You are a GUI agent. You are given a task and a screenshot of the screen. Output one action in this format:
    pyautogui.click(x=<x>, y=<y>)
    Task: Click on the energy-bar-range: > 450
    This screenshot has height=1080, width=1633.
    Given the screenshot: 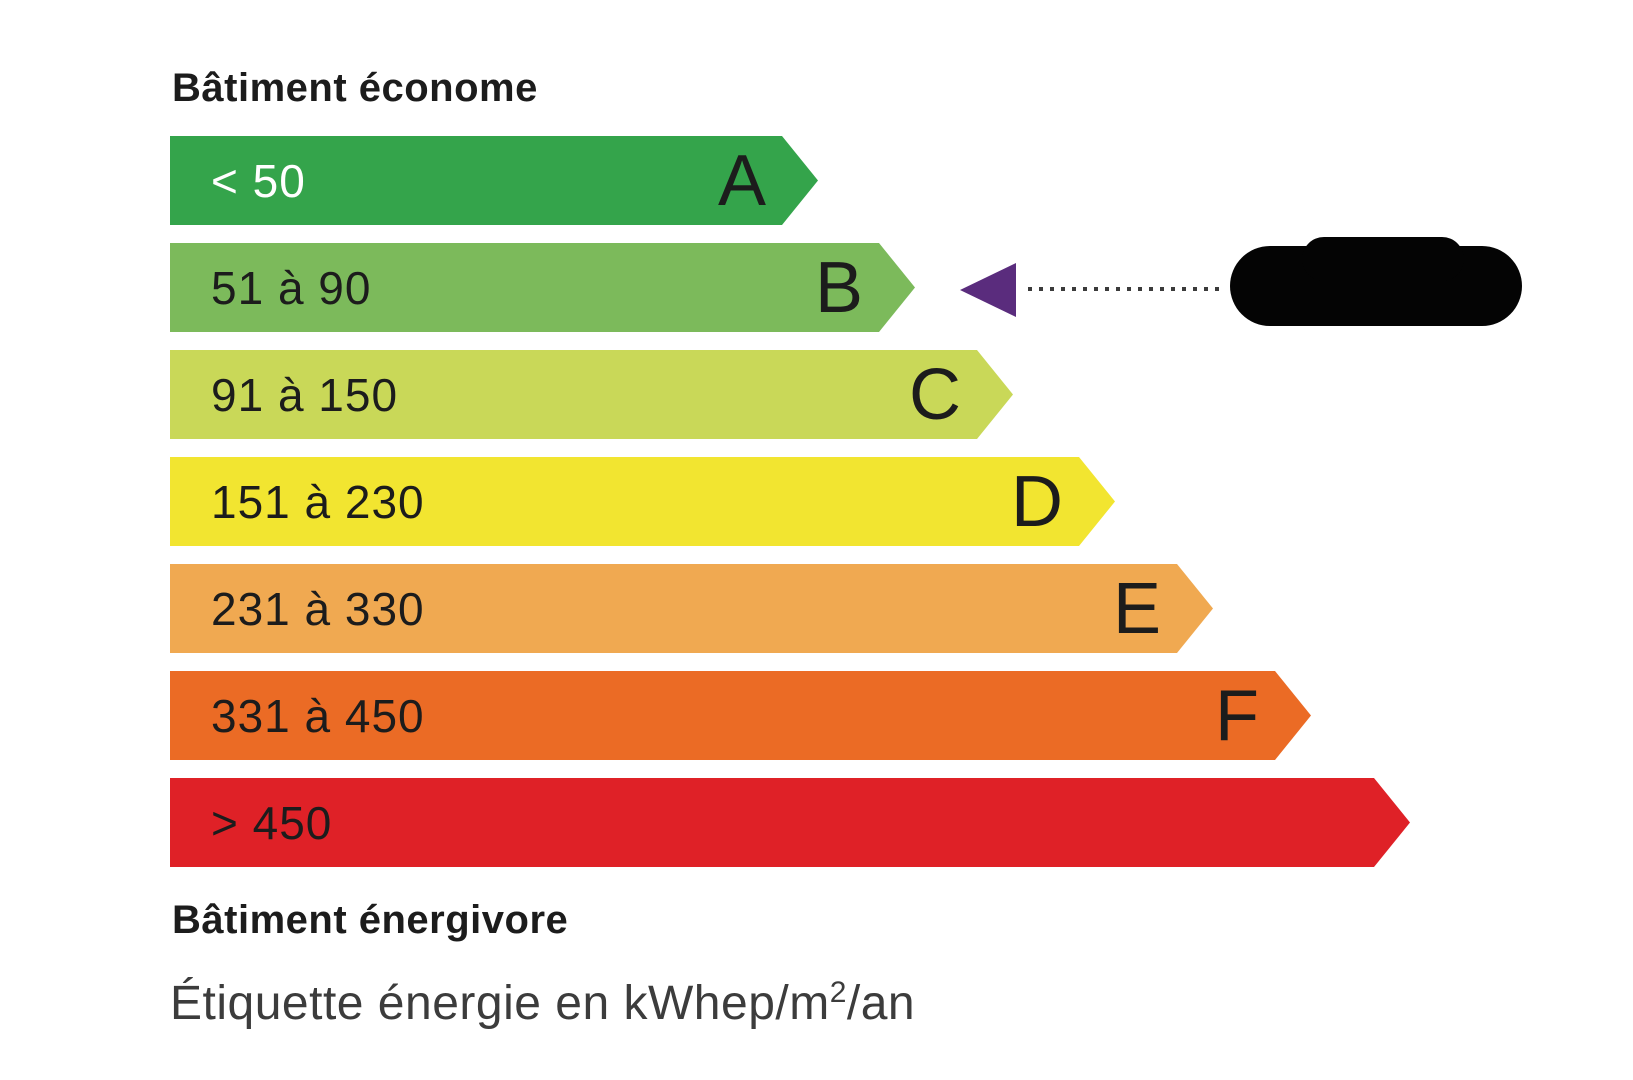 What is the action you would take?
    pyautogui.click(x=272, y=822)
    